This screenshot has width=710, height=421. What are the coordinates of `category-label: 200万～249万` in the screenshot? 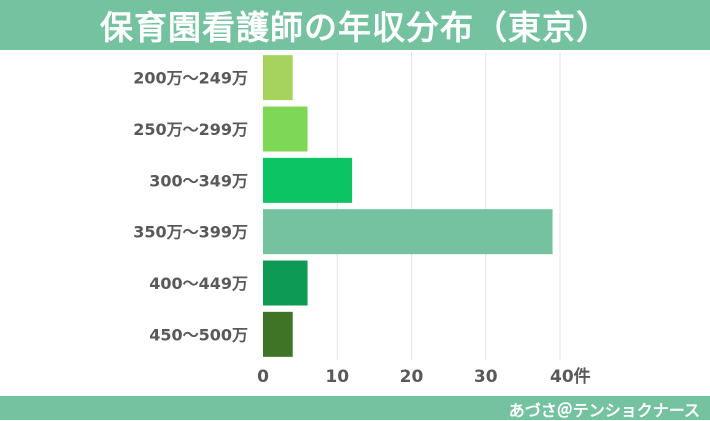 It's located at (190, 78).